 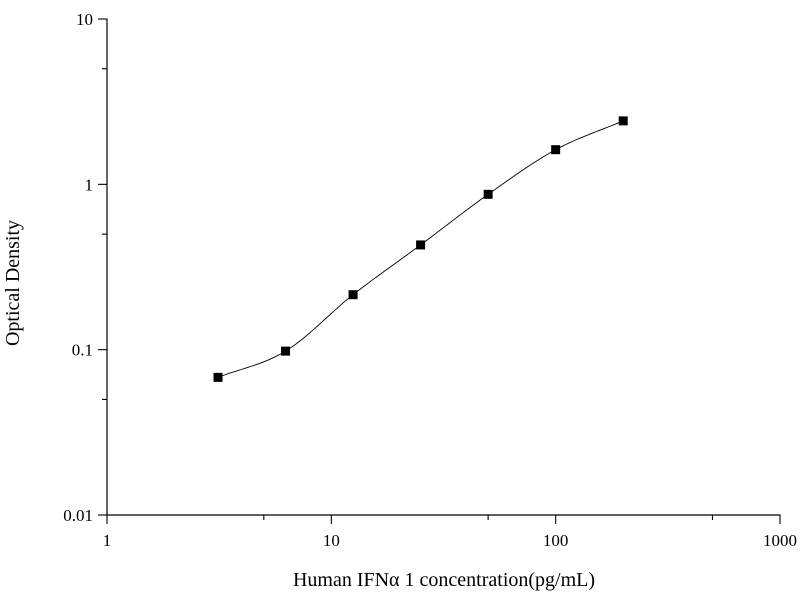 What do you see at coordinates (13, 283) in the screenshot?
I see `y-axis-title: Optical Density` at bounding box center [13, 283].